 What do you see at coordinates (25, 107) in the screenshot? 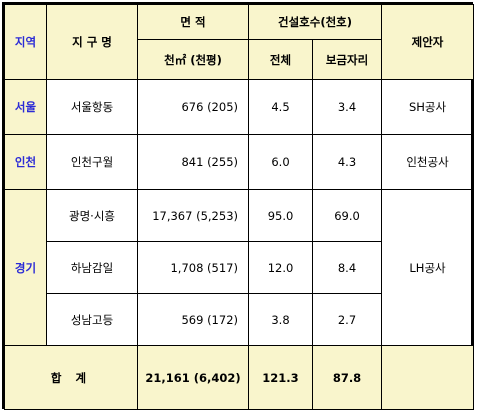
I see `region-seoul: 서울` at bounding box center [25, 107].